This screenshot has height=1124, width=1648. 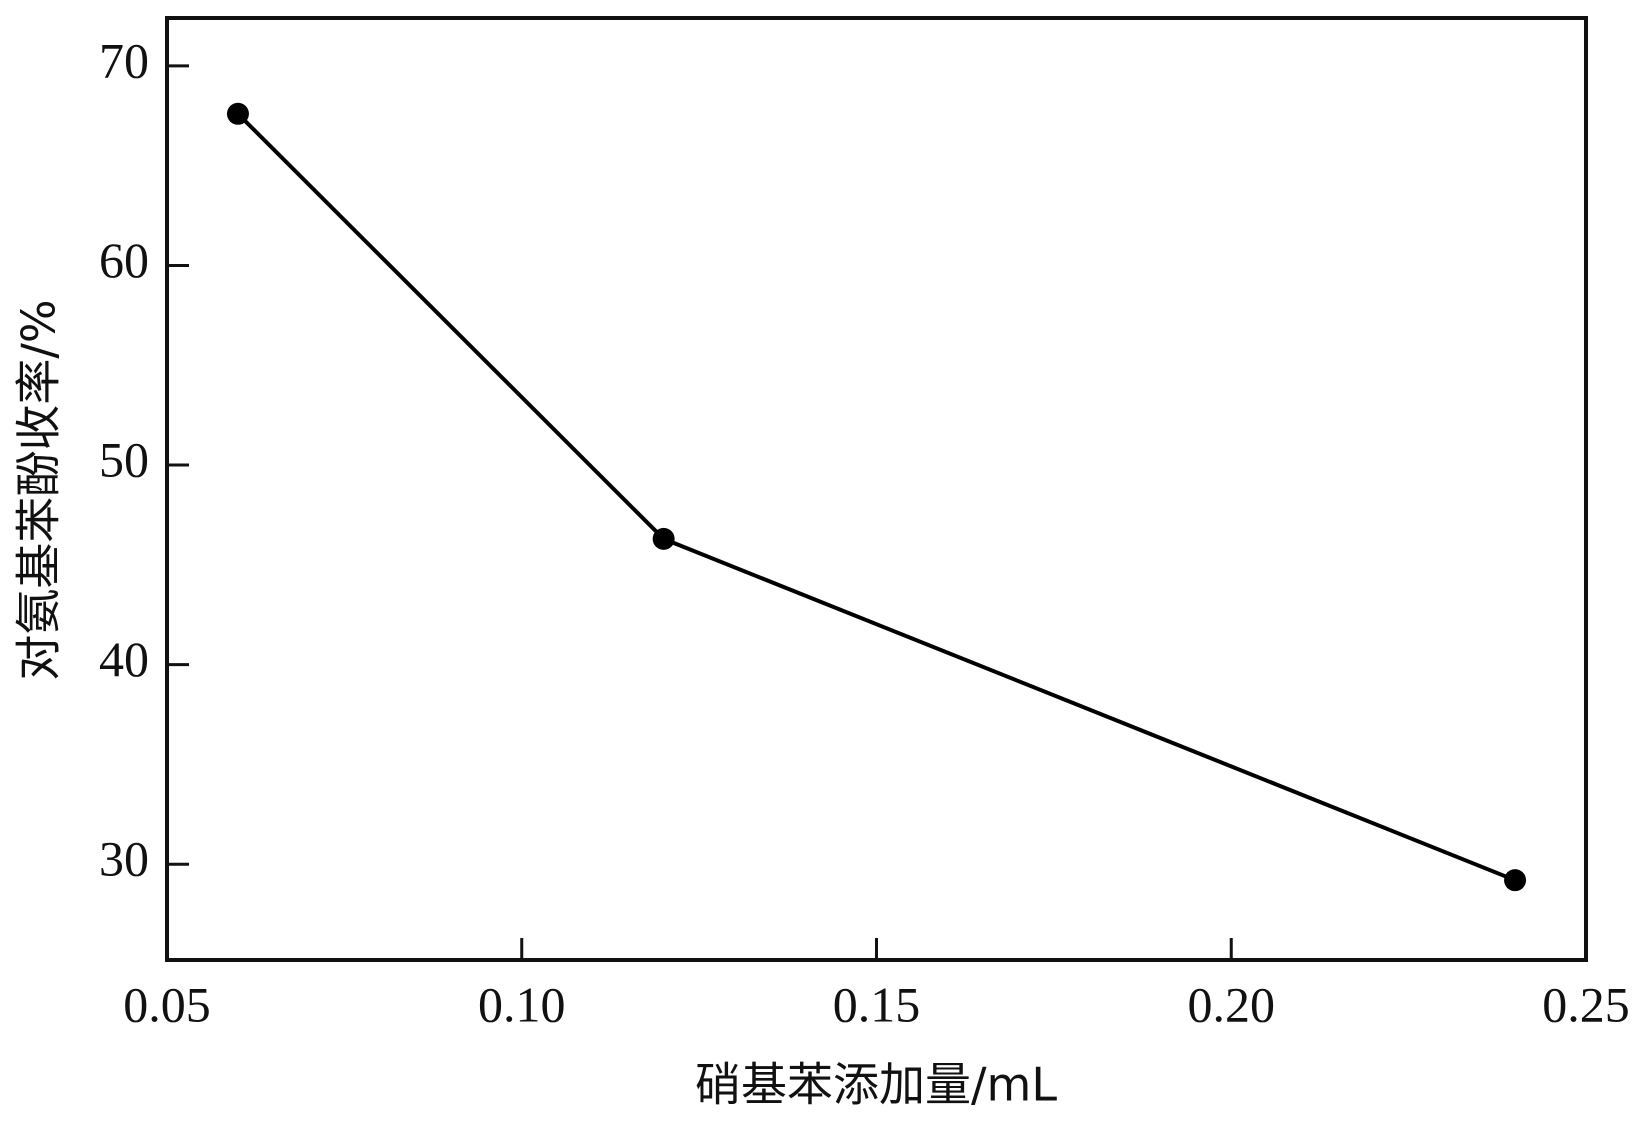 What do you see at coordinates (877, 1004) in the screenshot?
I see `x-tick-label: 0.15` at bounding box center [877, 1004].